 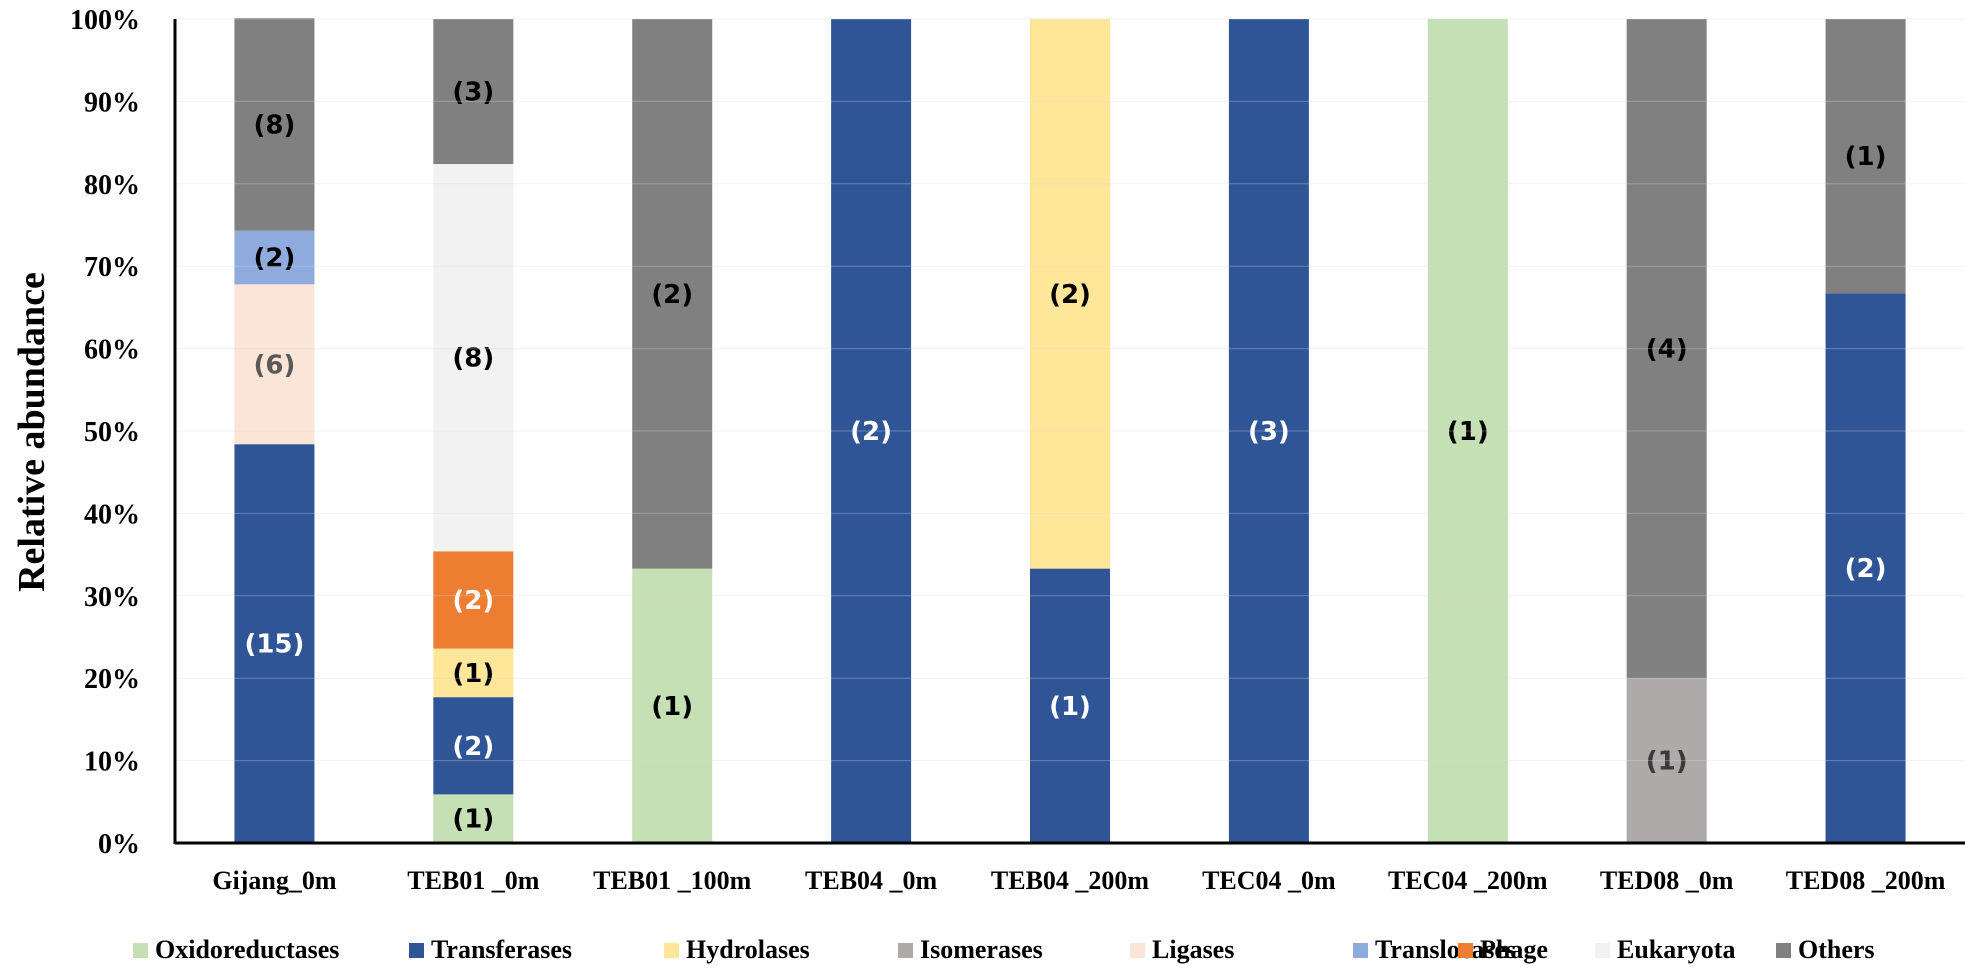 I want to click on legend-label: Others, so click(x=1836, y=949).